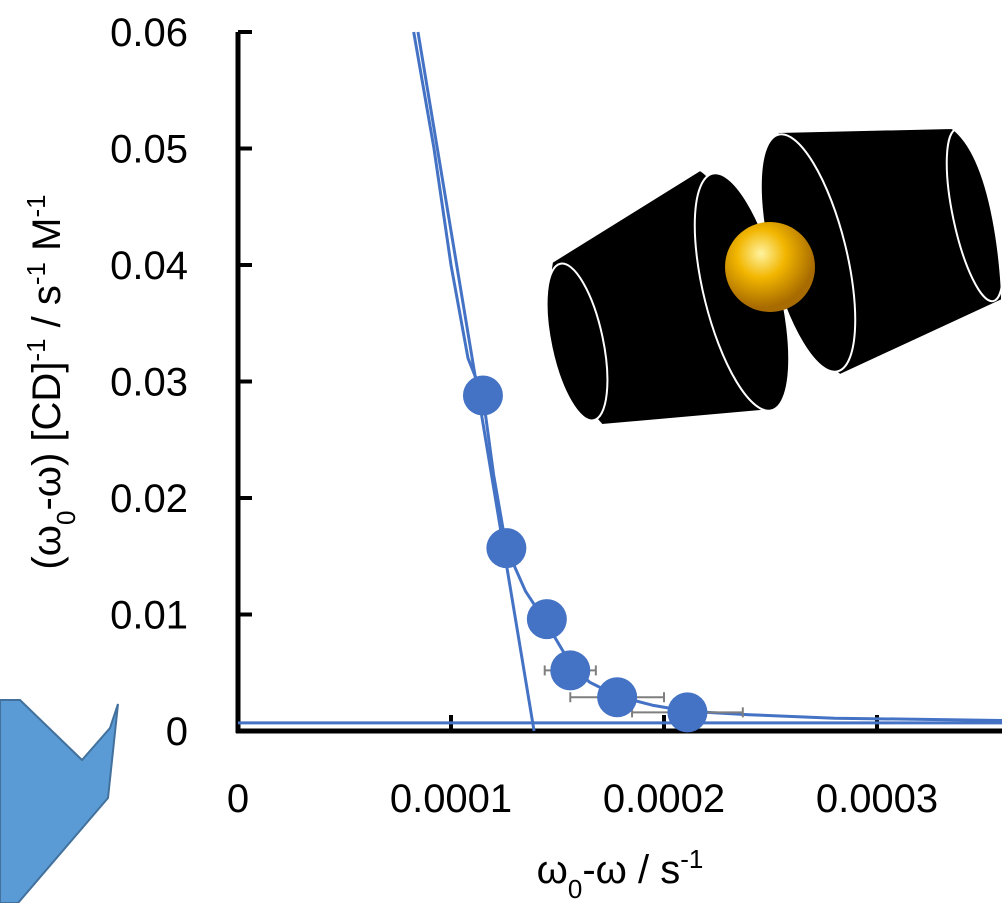 The image size is (1002, 903). What do you see at coordinates (59, 801) in the screenshot?
I see `arrow-illustration` at bounding box center [59, 801].